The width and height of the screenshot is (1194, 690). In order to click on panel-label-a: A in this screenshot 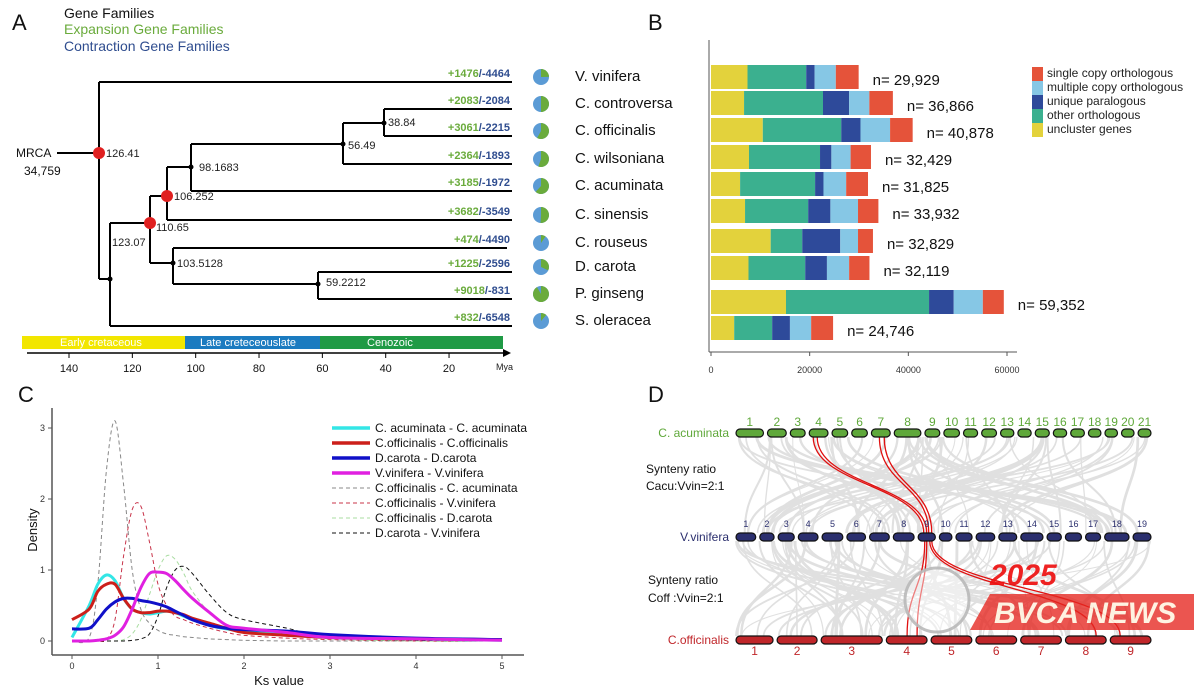, I will do `click(19, 22)`.